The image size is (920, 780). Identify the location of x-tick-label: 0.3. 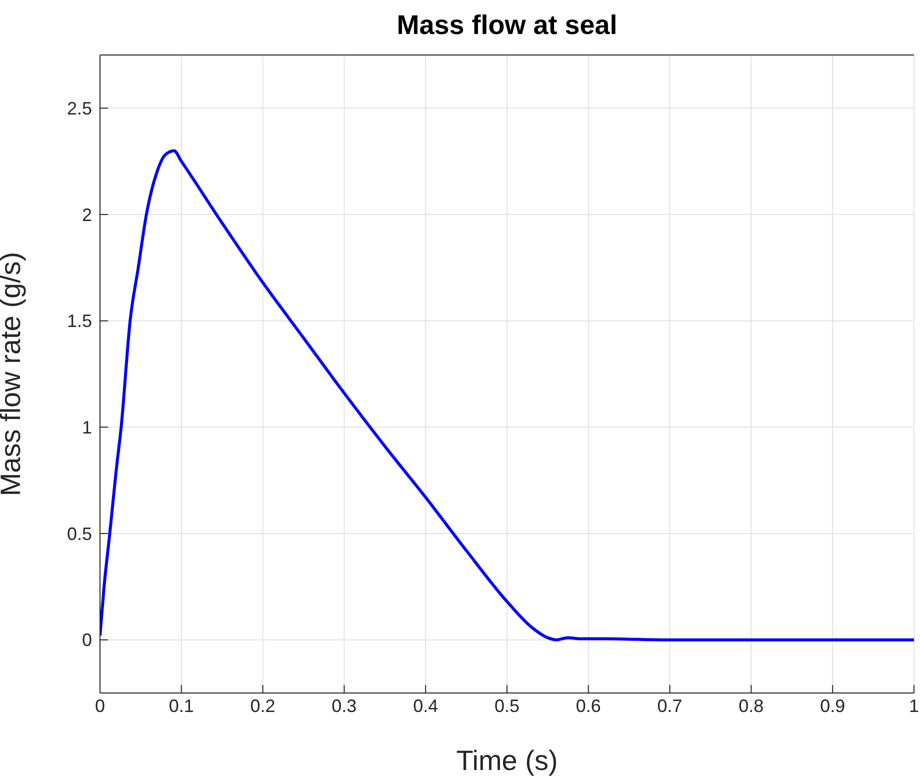
(344, 706).